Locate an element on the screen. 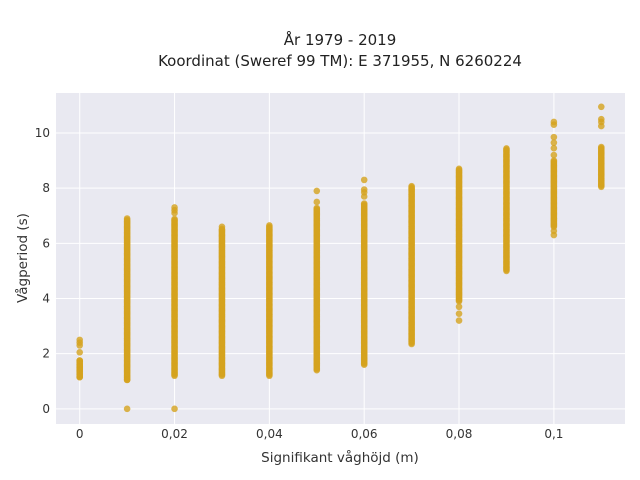 The height and width of the screenshot is (480, 640). x-tick-label: 0,06 is located at coordinates (364, 434).